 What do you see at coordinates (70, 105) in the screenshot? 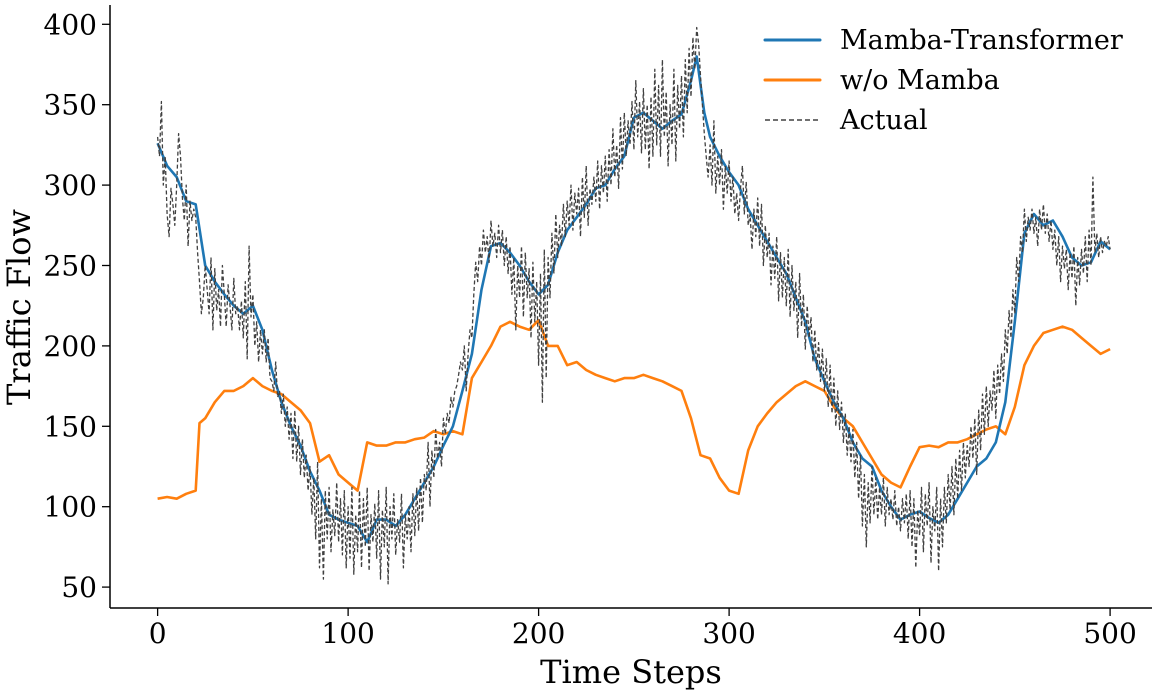
I see `y-tick-label: 350` at bounding box center [70, 105].